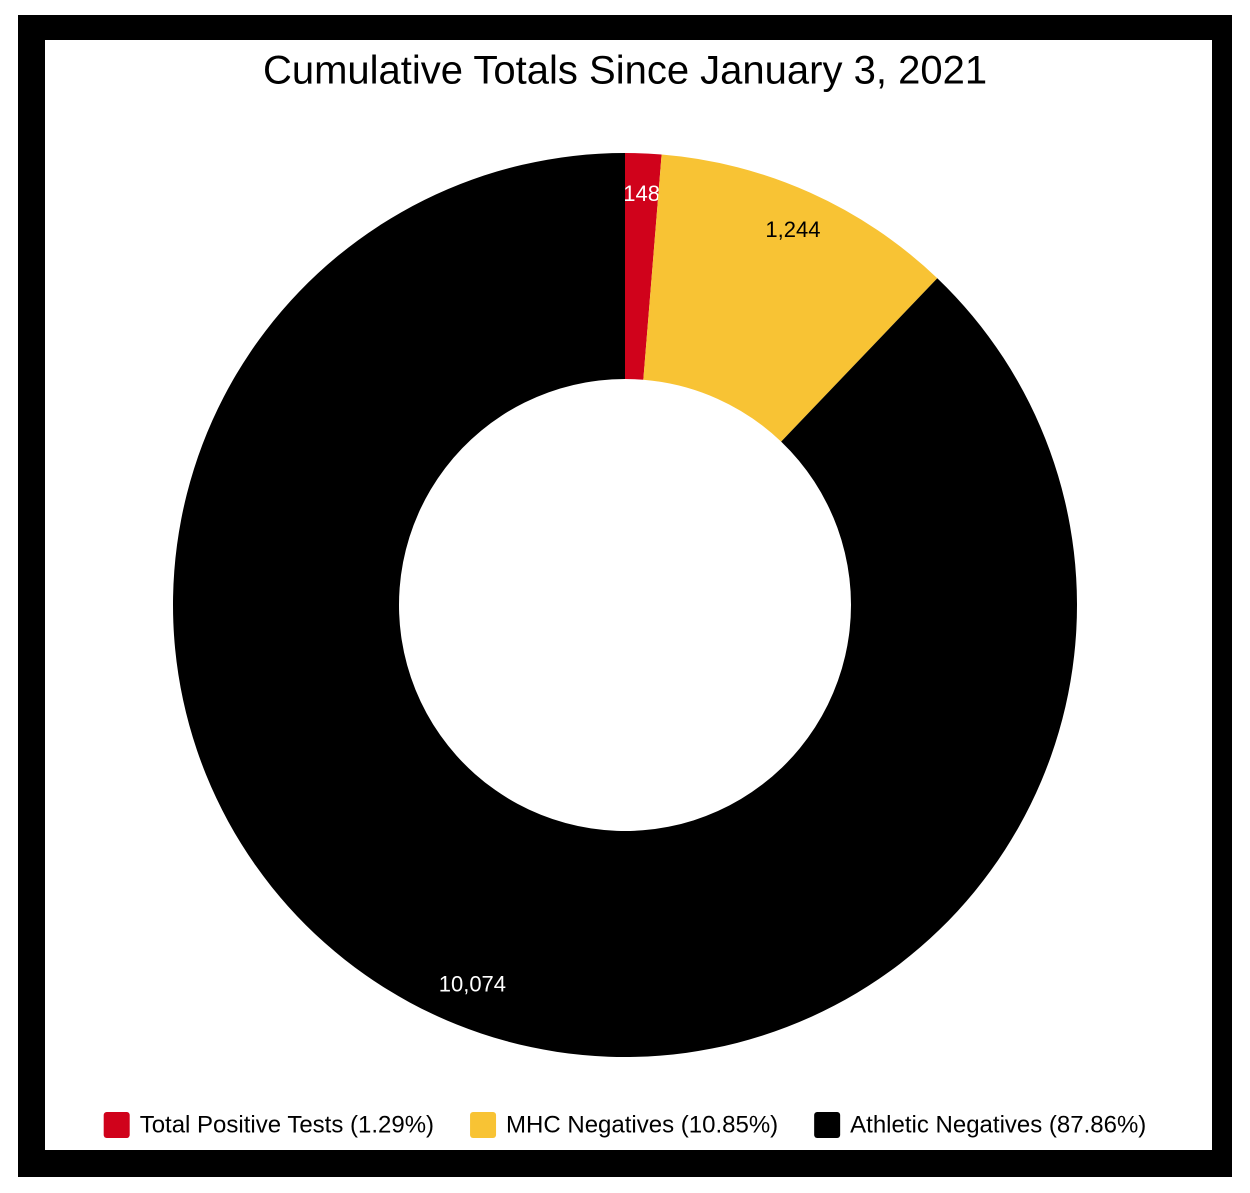 This screenshot has height=1193, width=1250. What do you see at coordinates (642, 1124) in the screenshot?
I see `legend-label: MHC Negatives (10.85%)` at bounding box center [642, 1124].